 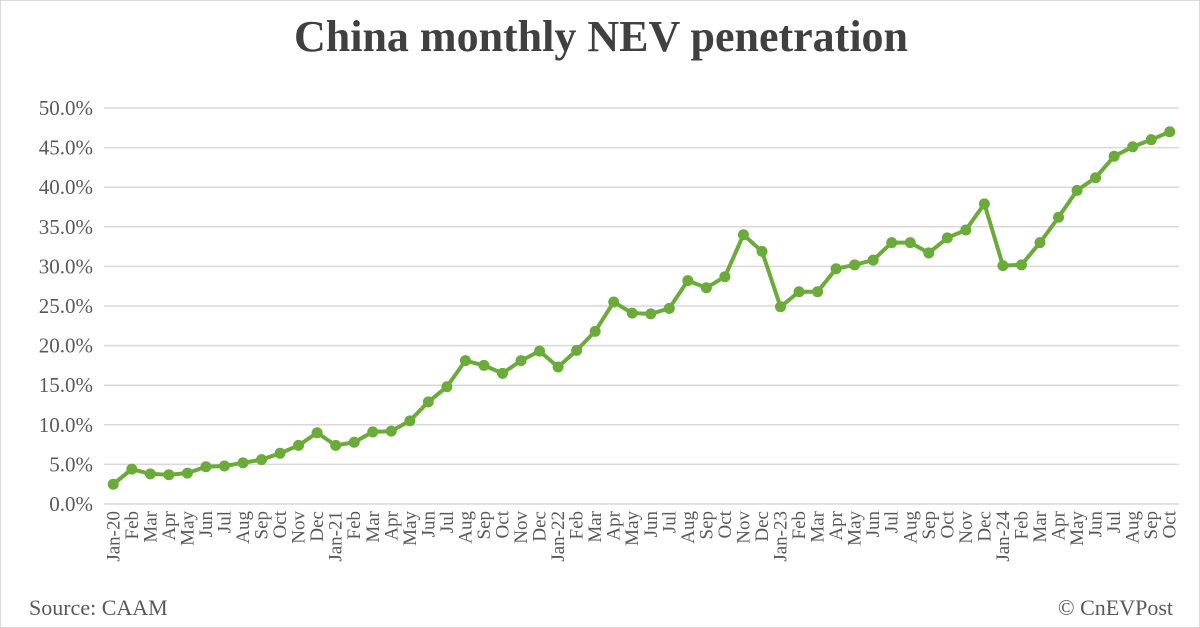 I want to click on x-tick-label: Jan-22, so click(x=558, y=536).